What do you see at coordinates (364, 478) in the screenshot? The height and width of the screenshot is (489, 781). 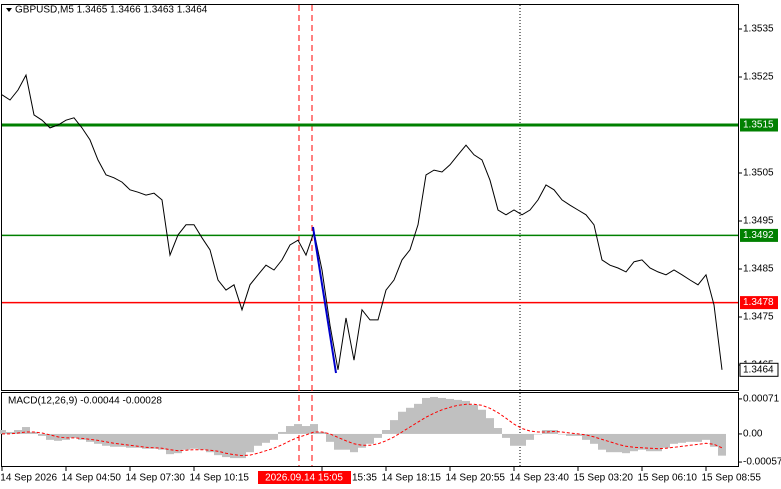 I see `x-tick-label: 15:35` at bounding box center [364, 478].